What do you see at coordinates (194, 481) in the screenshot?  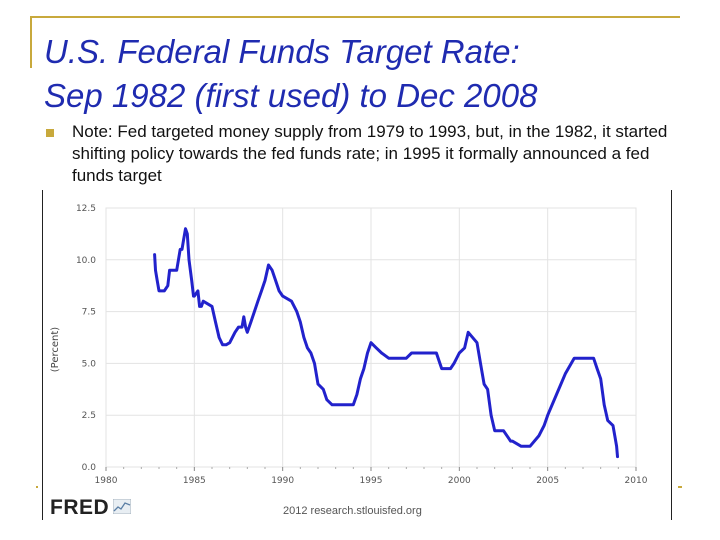 I see `x-tick-label: 1985` at bounding box center [194, 481].